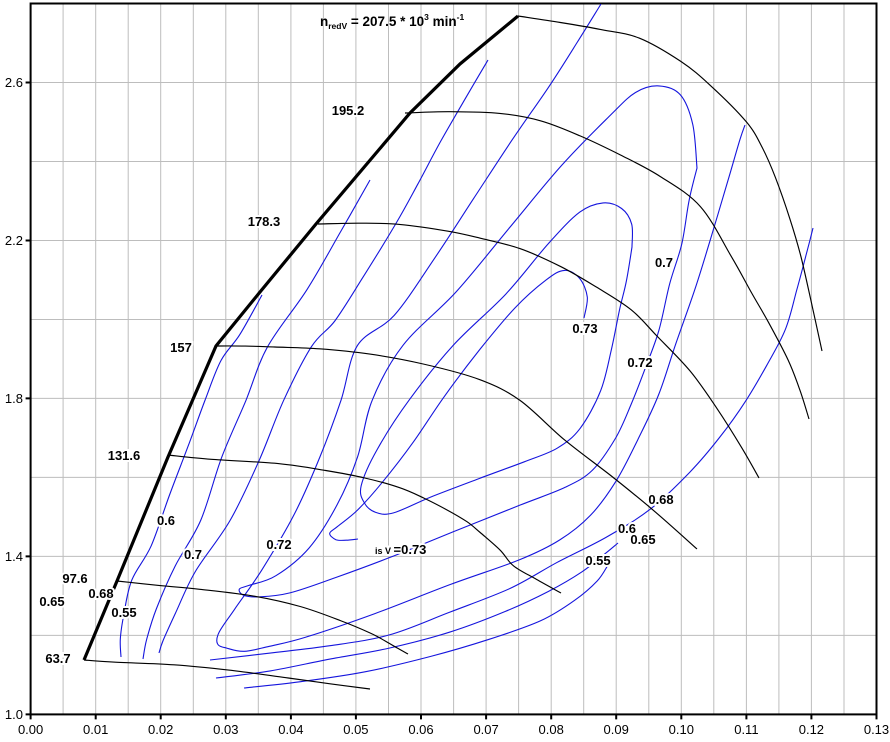  I want to click on svg-text: is V =0.73, so click(400, 549).